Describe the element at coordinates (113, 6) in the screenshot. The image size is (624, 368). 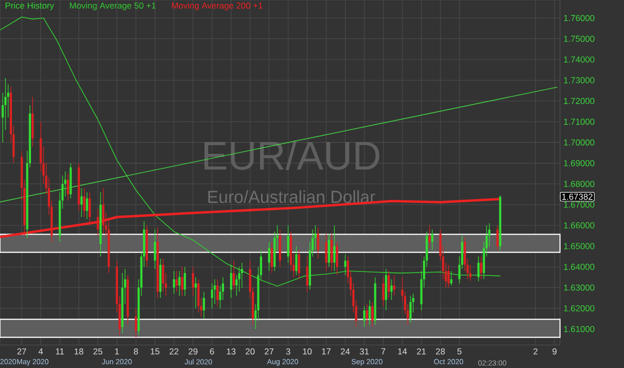
I see `text: Moving Average 50 +1` at that location.